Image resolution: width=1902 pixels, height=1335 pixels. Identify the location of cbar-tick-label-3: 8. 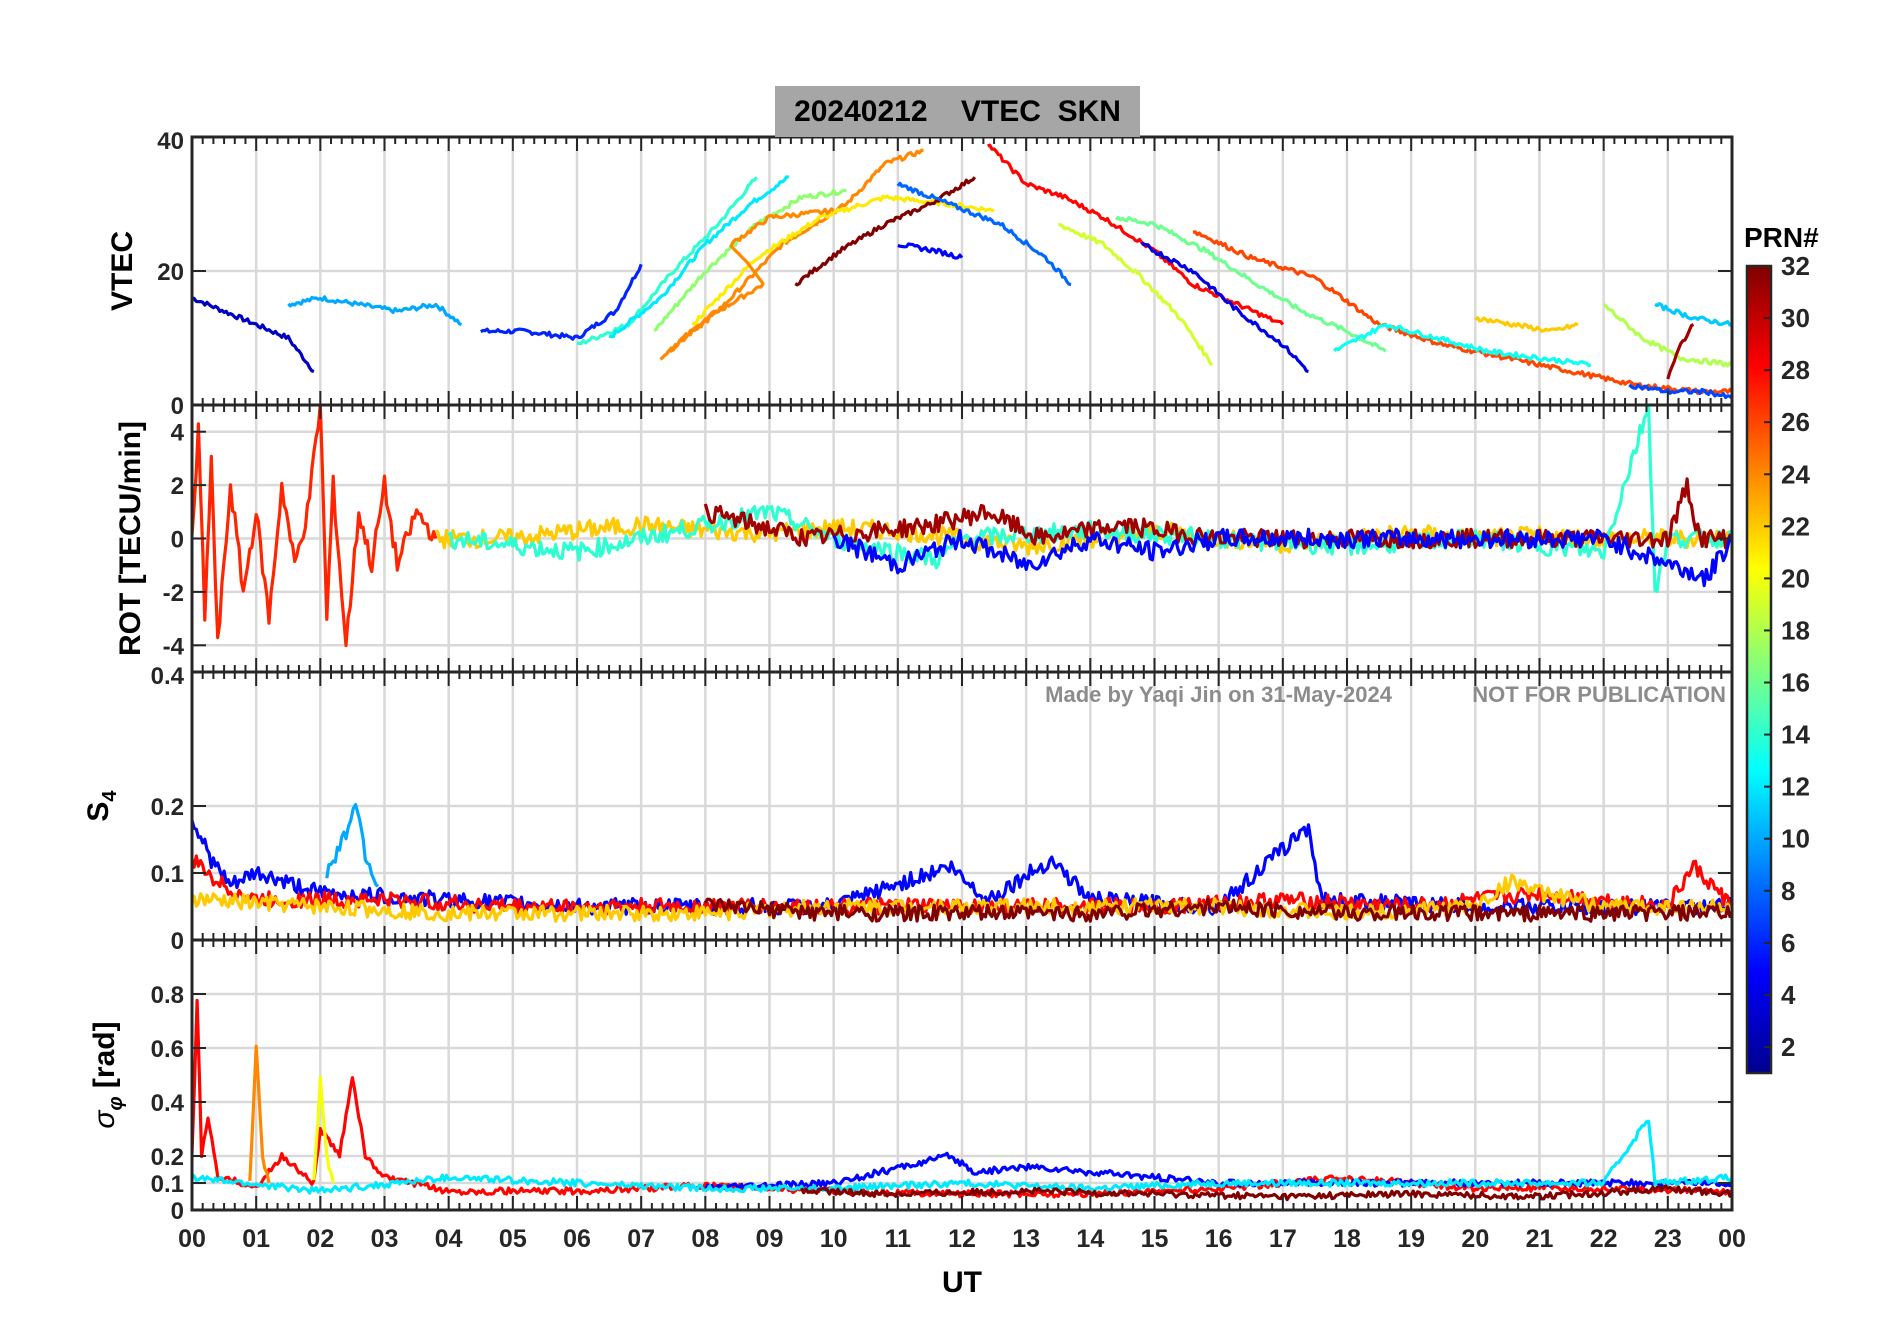
(1788, 891).